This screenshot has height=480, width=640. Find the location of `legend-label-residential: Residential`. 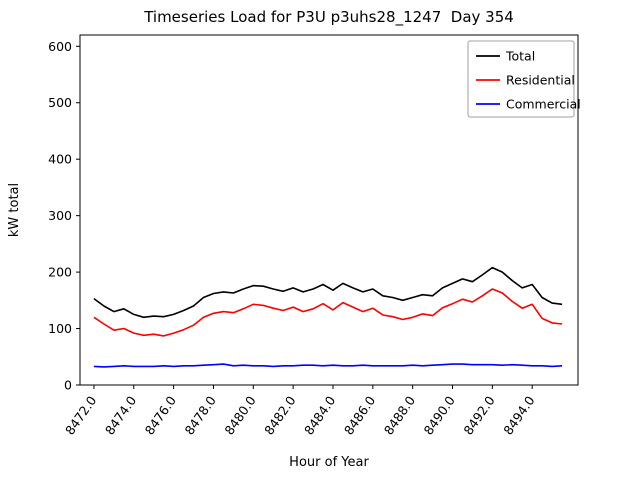

legend-label-residential: Residential is located at coordinates (540, 80).